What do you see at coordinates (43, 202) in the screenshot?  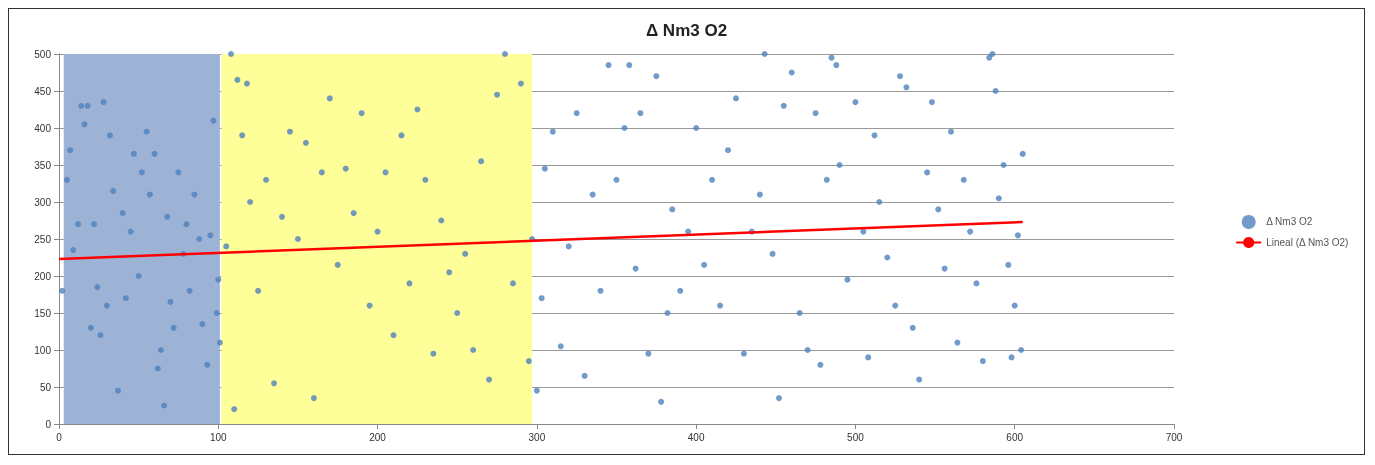 I see `y-tick-label: 300` at bounding box center [43, 202].